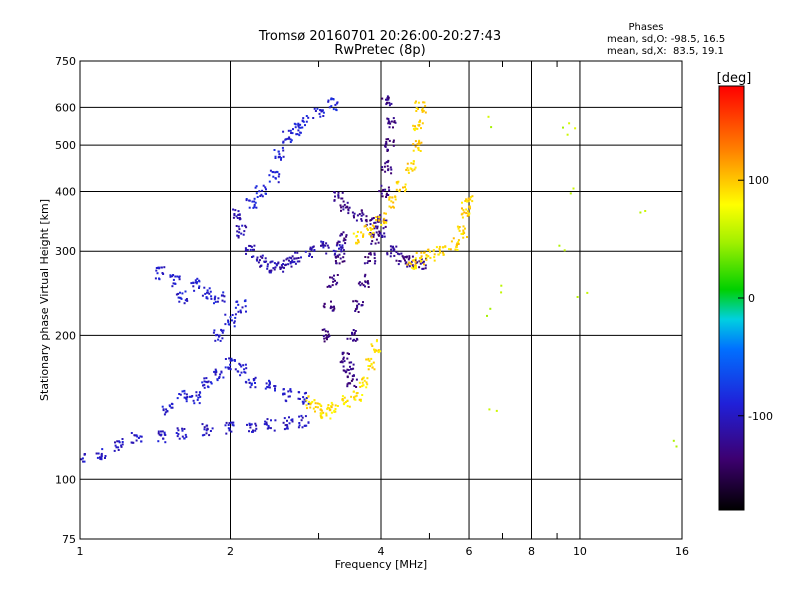 The width and height of the screenshot is (800, 600). I want to click on x-tick-label: 2, so click(230, 551).